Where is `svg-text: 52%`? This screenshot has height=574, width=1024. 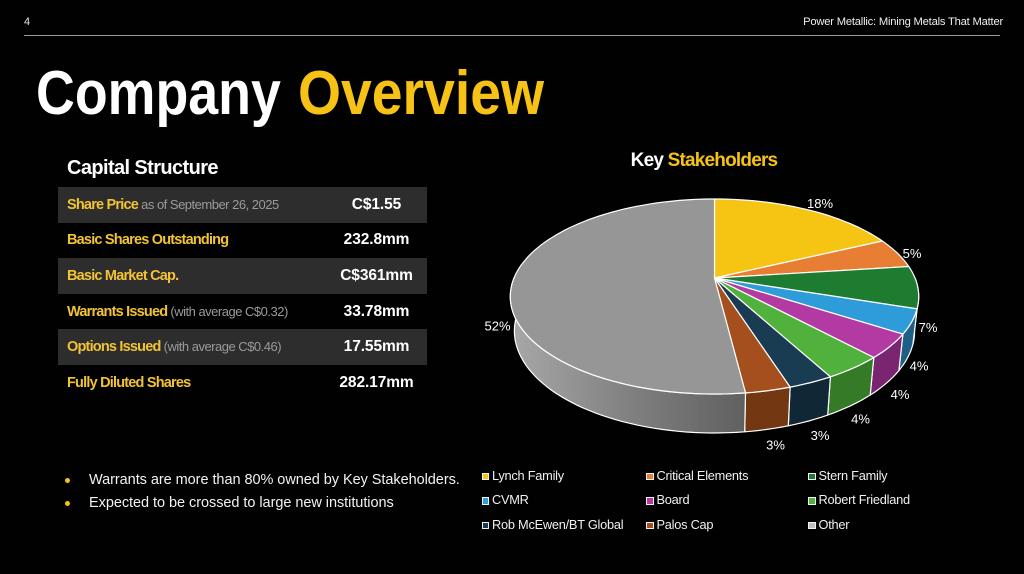 svg-text: 52% is located at coordinates (497, 326).